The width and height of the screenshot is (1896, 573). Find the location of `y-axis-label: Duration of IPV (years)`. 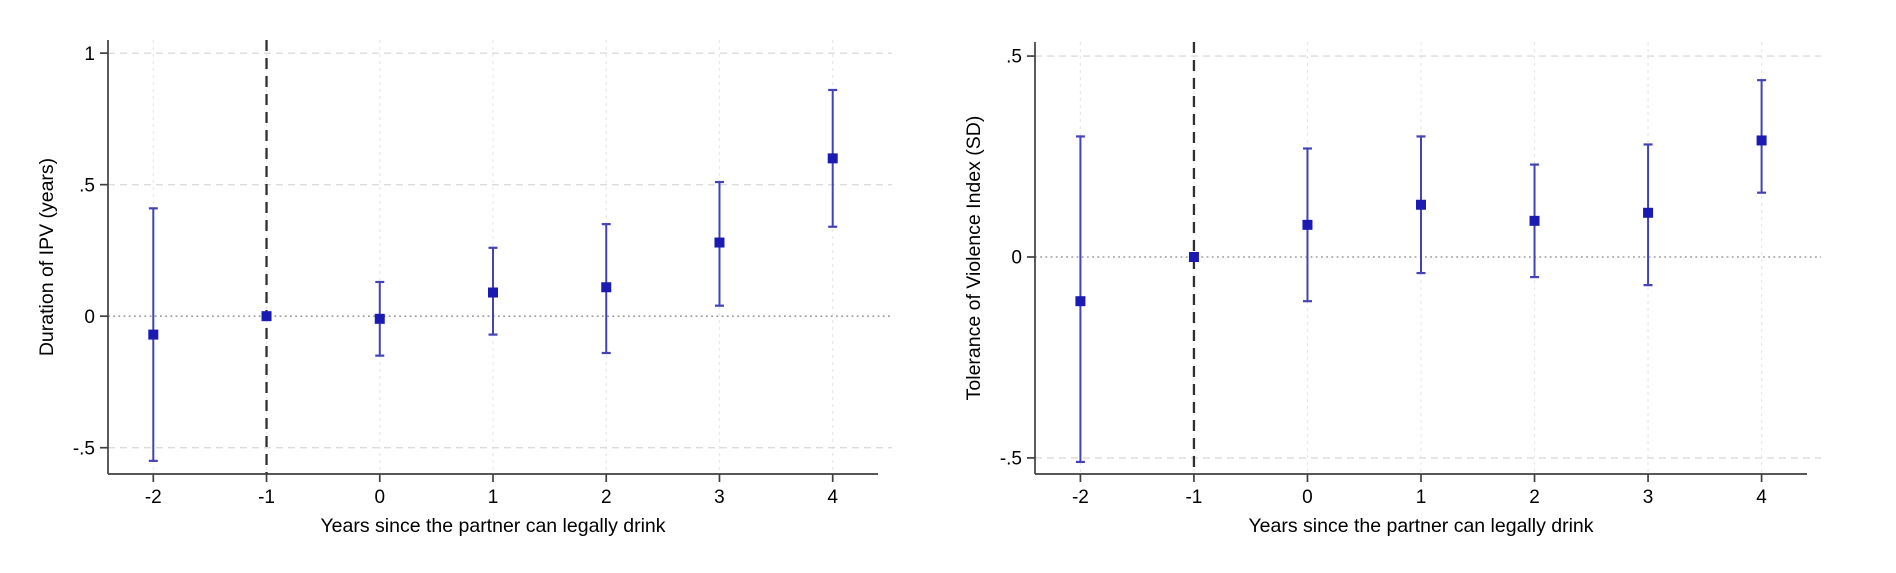

y-axis-label: Duration of IPV (years) is located at coordinates (47, 257).